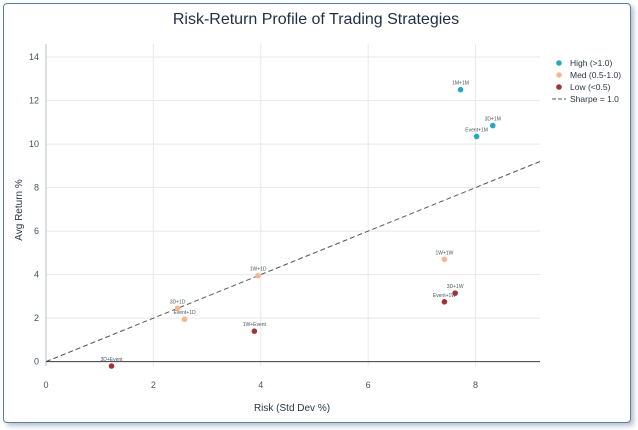 This screenshot has height=430, width=638. I want to click on x-tick-label: 6, so click(368, 385).